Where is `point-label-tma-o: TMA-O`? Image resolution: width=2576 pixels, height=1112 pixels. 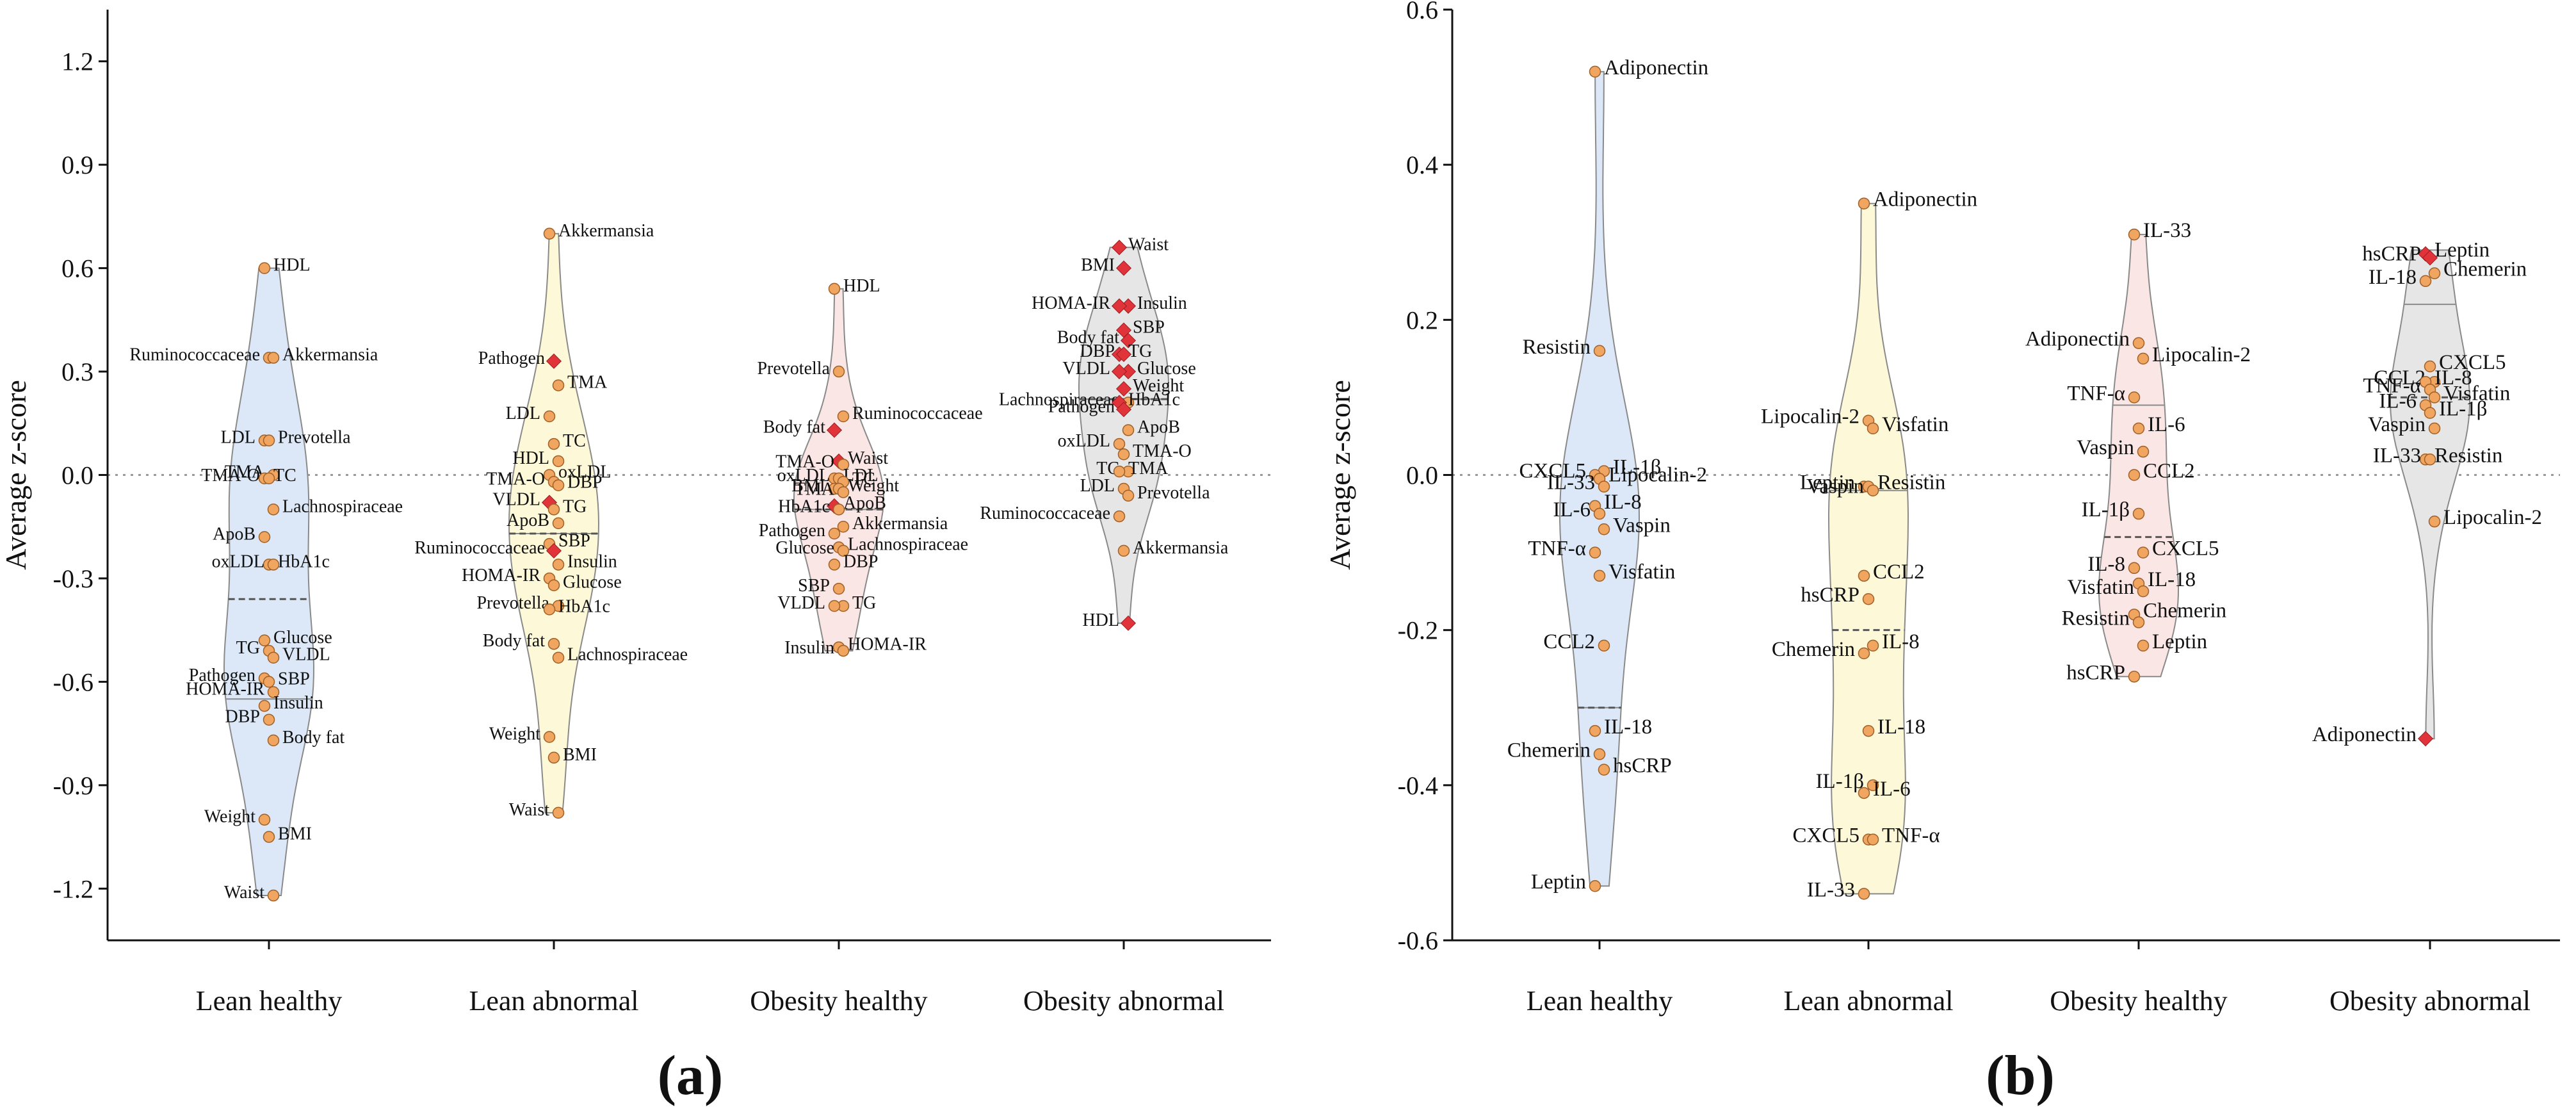
point-label-tma-o: TMA-O is located at coordinates (515, 479).